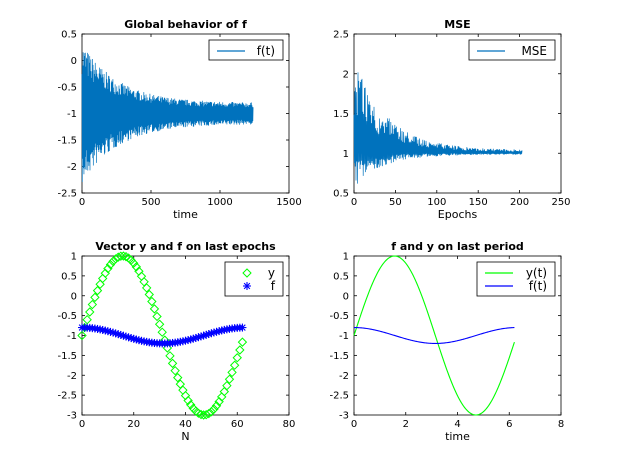  What do you see at coordinates (288, 202) in the screenshot?
I see `x-tick-label: 1500` at bounding box center [288, 202].